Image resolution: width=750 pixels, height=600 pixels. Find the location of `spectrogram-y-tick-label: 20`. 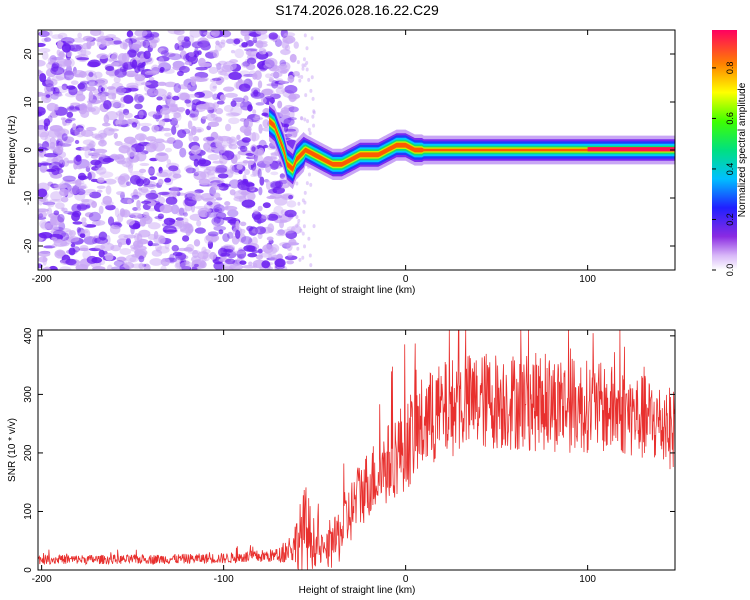

spectrogram-y-tick-label: 20 is located at coordinates (28, 54).